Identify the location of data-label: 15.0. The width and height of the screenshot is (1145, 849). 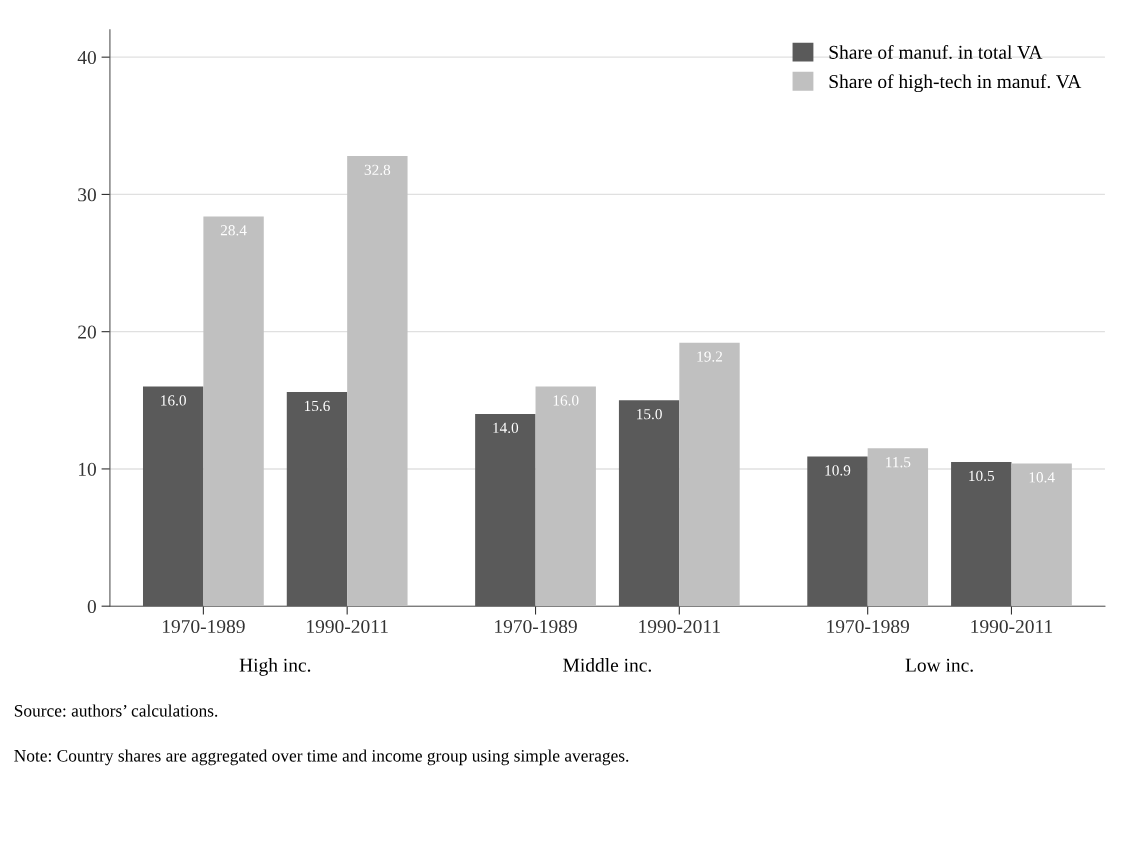
(649, 414).